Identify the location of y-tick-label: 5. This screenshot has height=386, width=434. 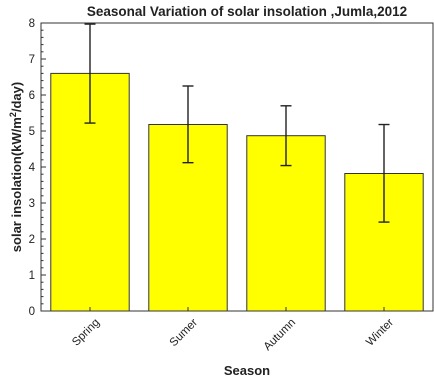
(32, 132).